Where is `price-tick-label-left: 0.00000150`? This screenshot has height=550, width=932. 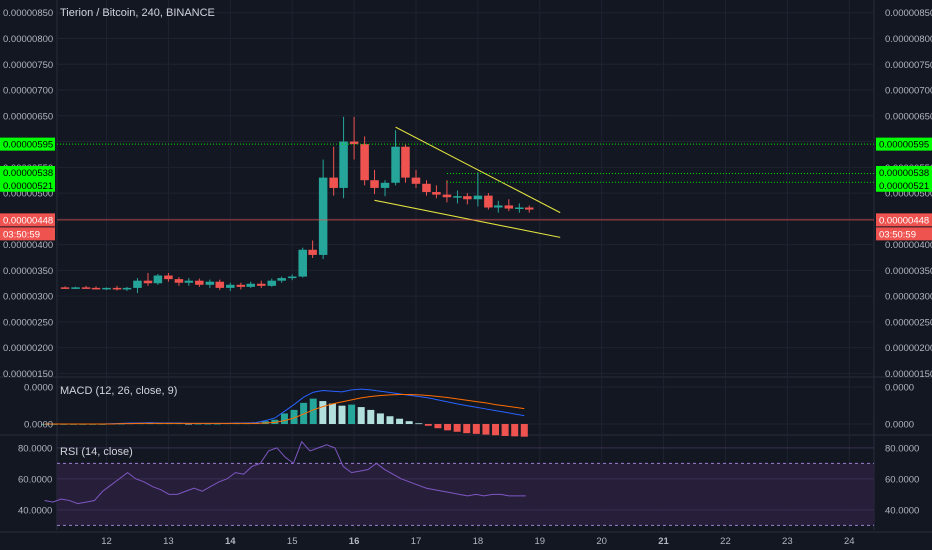 price-tick-label-left: 0.00000150 is located at coordinates (28, 374).